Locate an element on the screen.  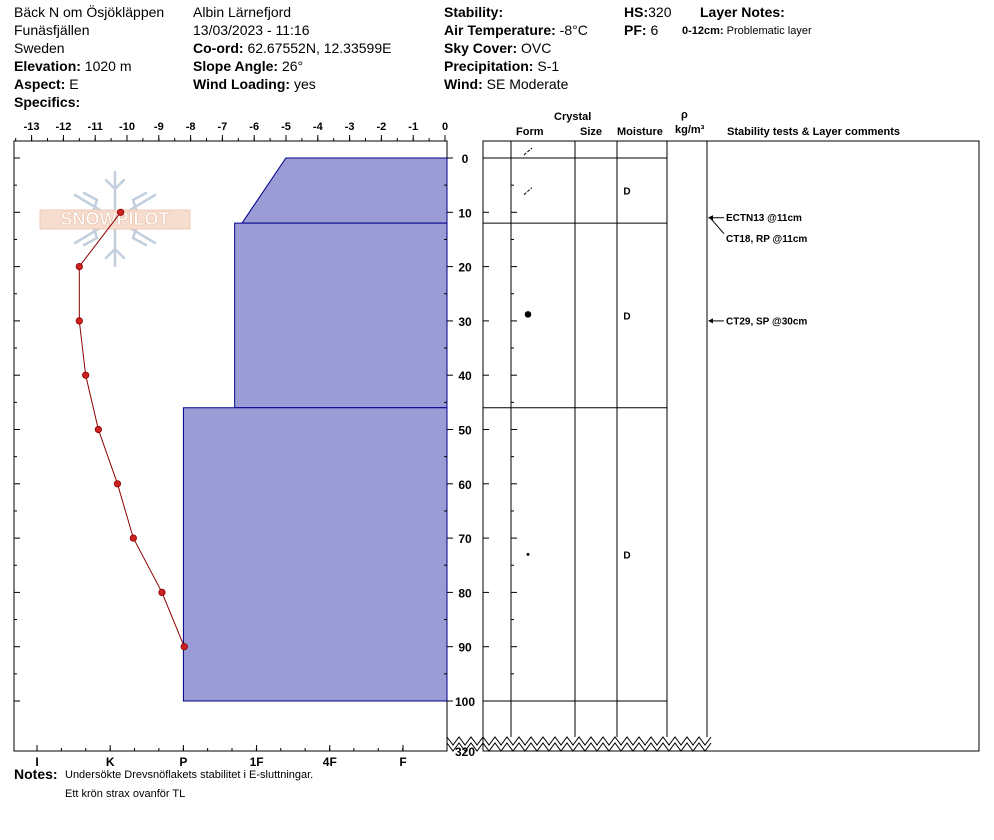
hardness-tick-label: 4F is located at coordinates (330, 762).